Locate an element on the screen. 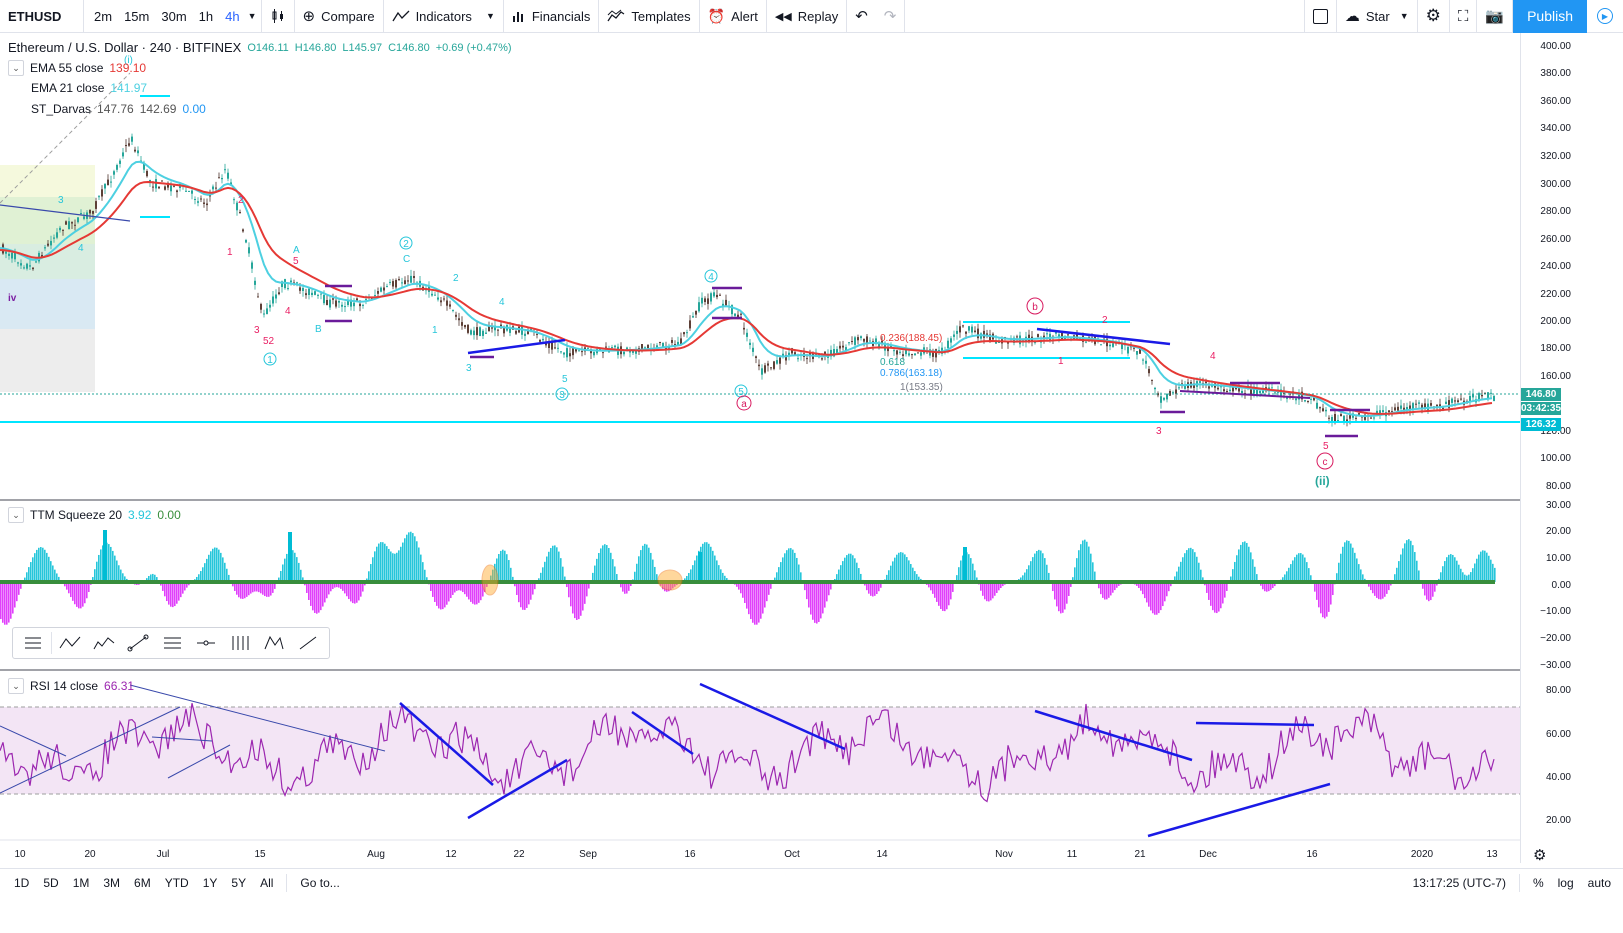 The width and height of the screenshot is (1623, 933). indicators-button: Indicators ▼ is located at coordinates (444, 16).